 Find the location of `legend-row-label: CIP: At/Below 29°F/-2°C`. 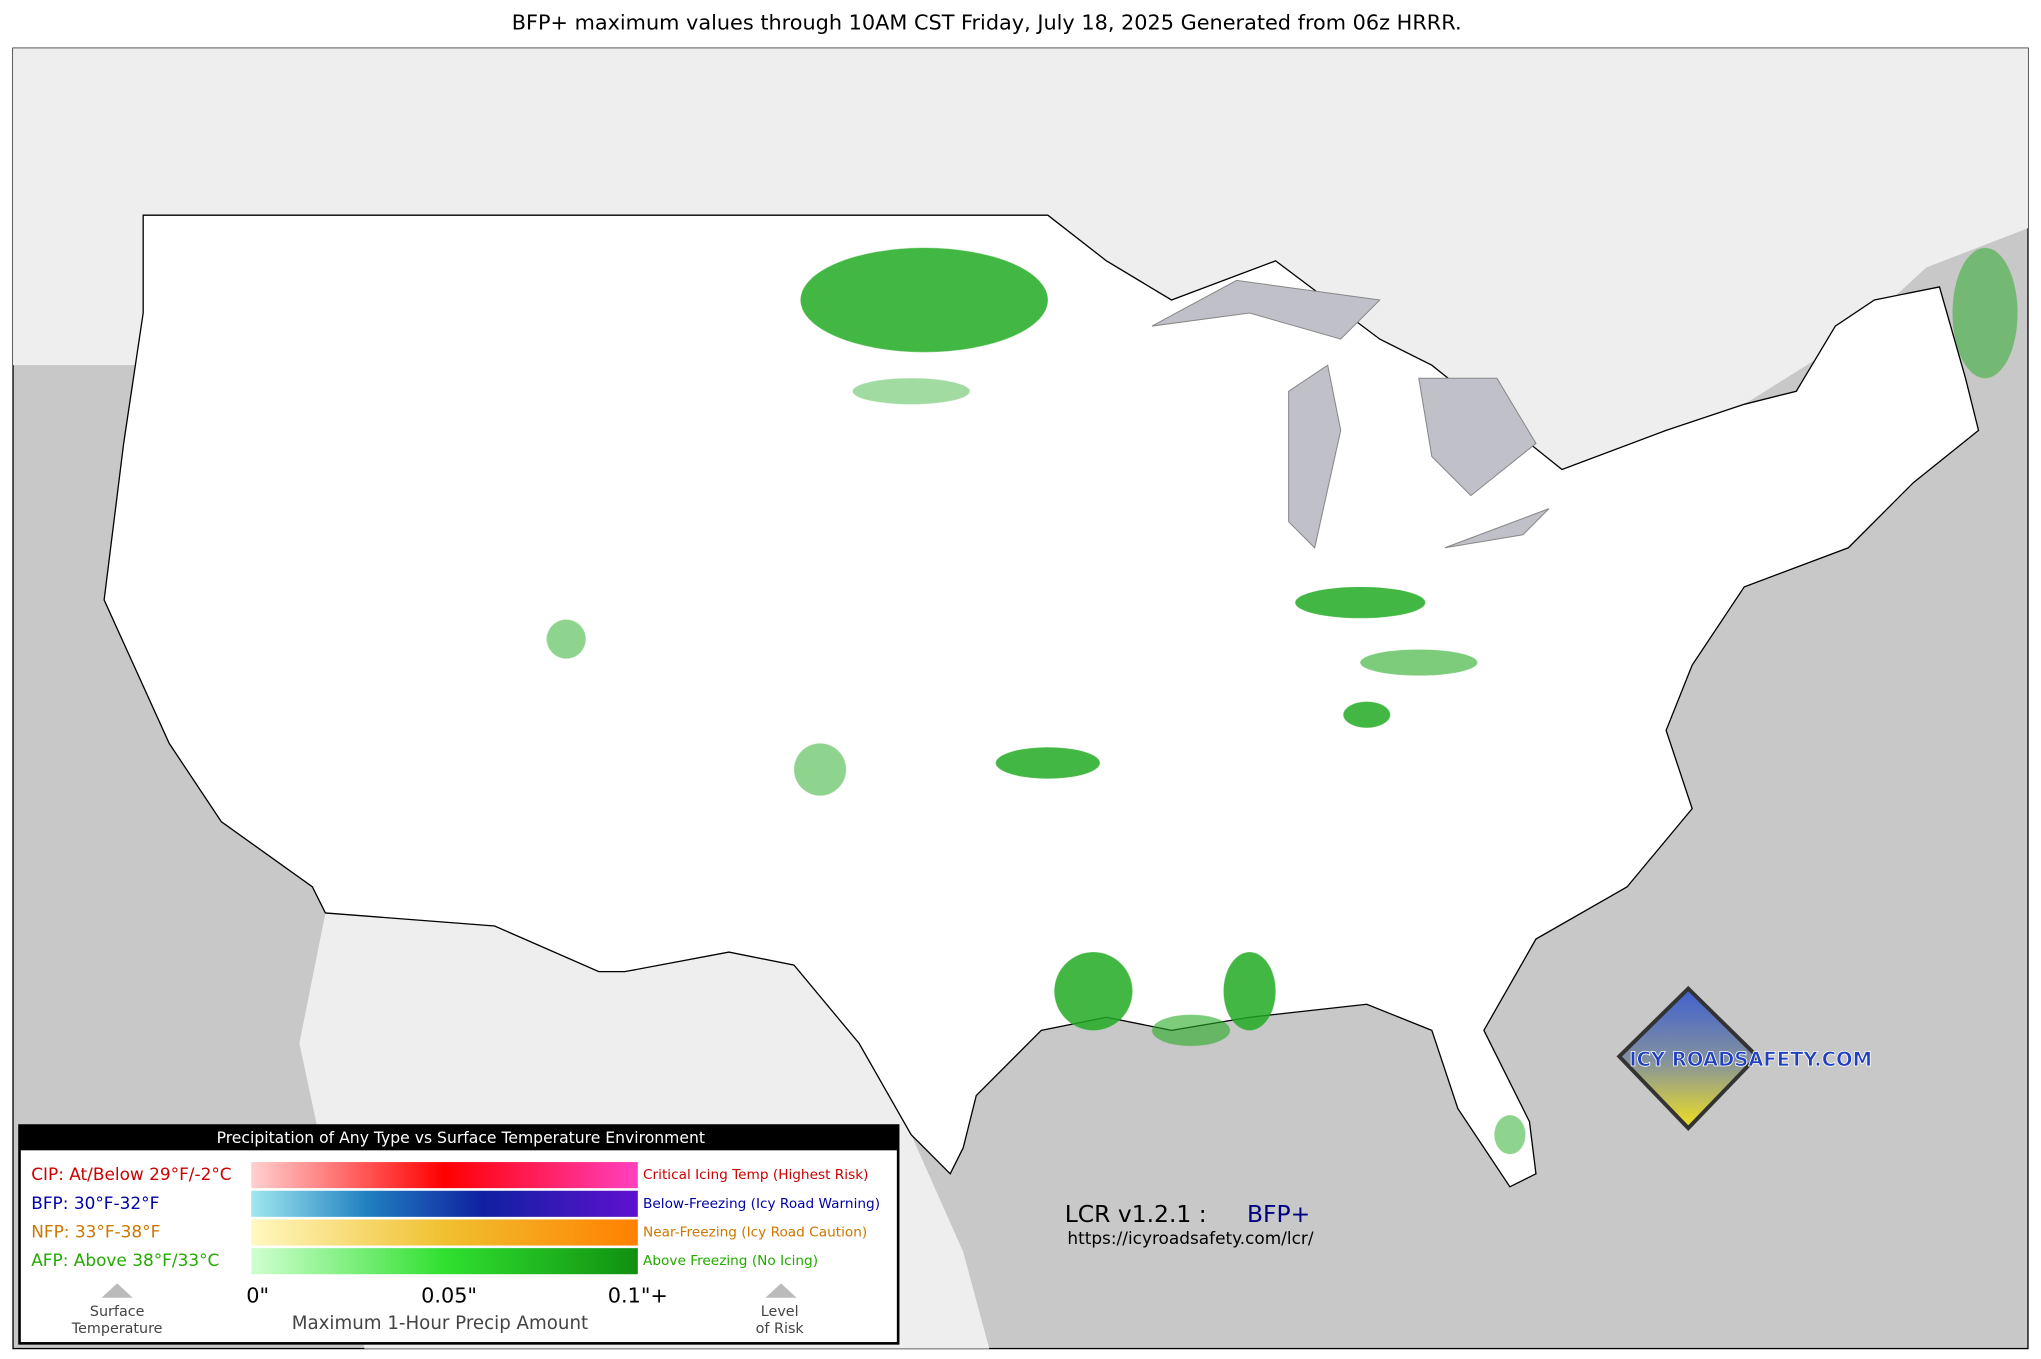

legend-row-label: CIP: At/Below 29°F/-2°C is located at coordinates (131, 1174).